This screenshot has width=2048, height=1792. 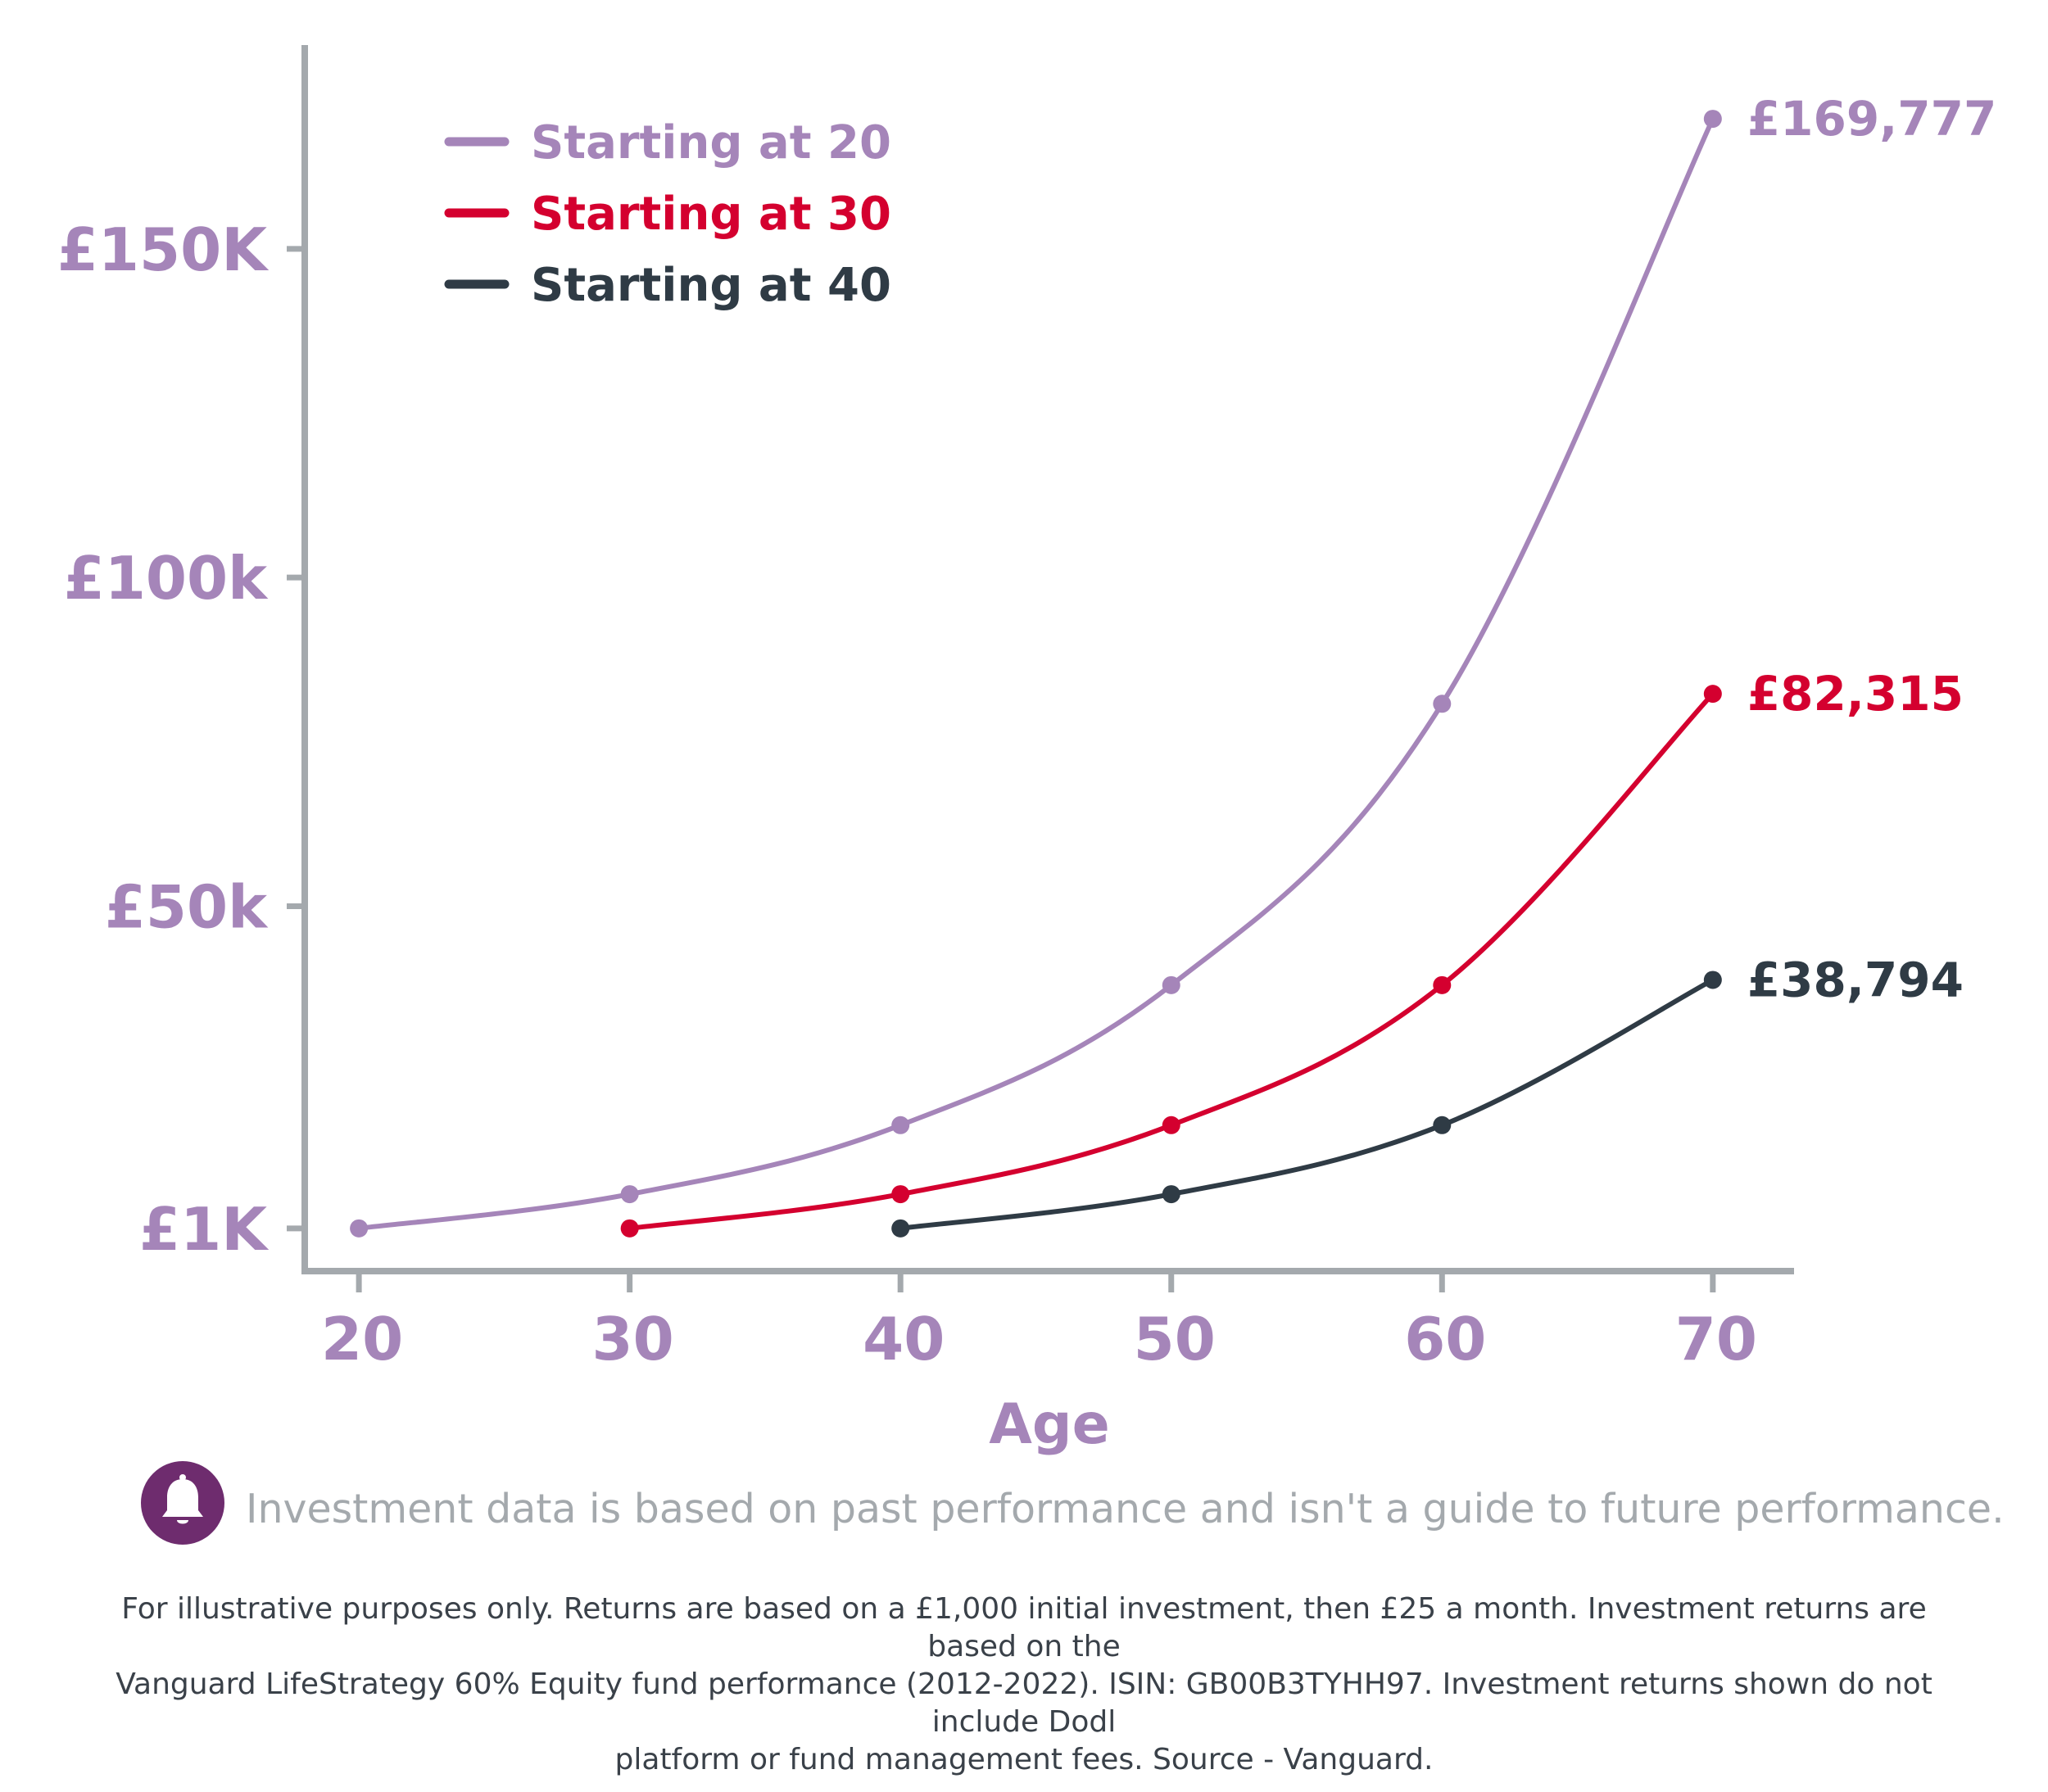 I want to click on x-tick-label: 60, so click(x=1445, y=1339).